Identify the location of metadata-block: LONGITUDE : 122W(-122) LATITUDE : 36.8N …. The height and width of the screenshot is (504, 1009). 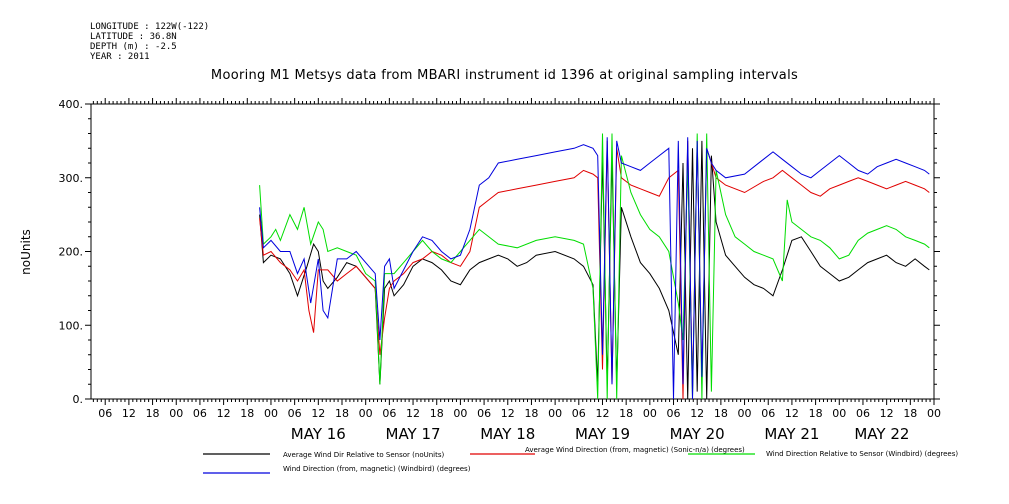
(149, 42).